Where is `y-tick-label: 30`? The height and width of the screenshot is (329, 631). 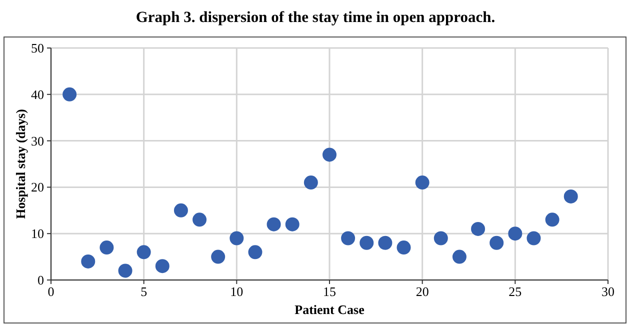 y-tick-label: 30 is located at coordinates (37, 140).